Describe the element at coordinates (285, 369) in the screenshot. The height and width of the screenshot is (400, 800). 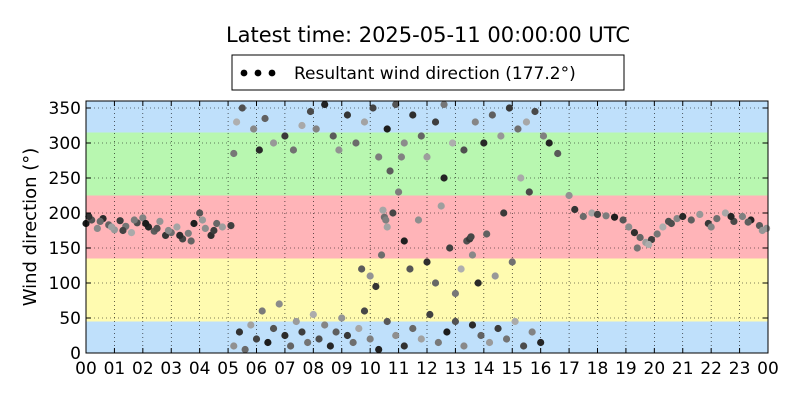
I see `x-tick-label: 07` at that location.